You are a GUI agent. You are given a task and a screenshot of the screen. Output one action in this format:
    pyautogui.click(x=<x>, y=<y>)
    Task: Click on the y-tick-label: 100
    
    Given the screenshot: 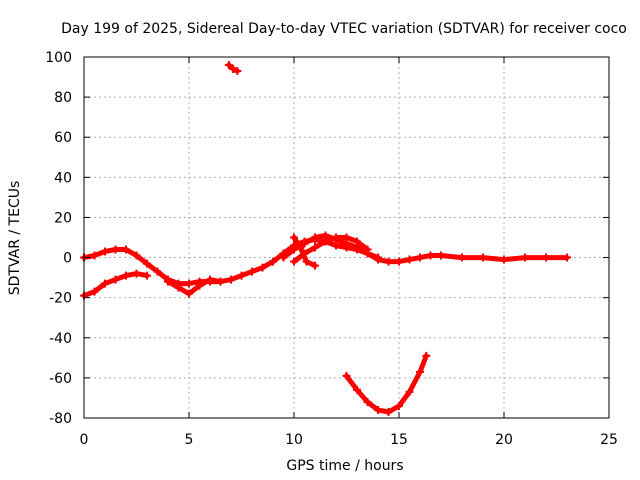 What is the action you would take?
    pyautogui.click(x=58, y=58)
    